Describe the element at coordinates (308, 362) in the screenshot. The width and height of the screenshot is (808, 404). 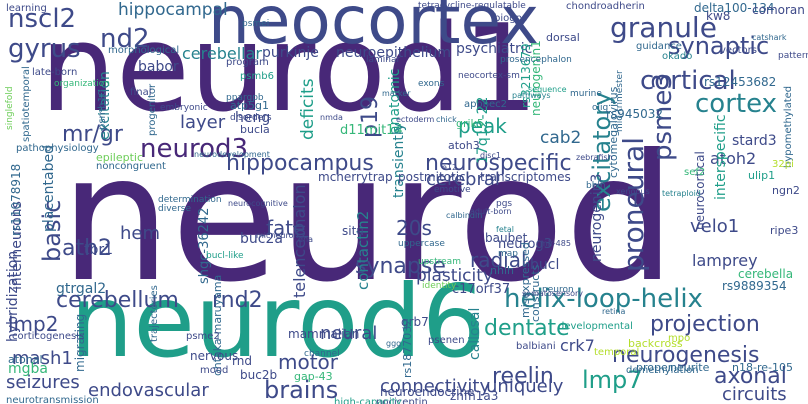
I see `cloud-word: motor` at that location.